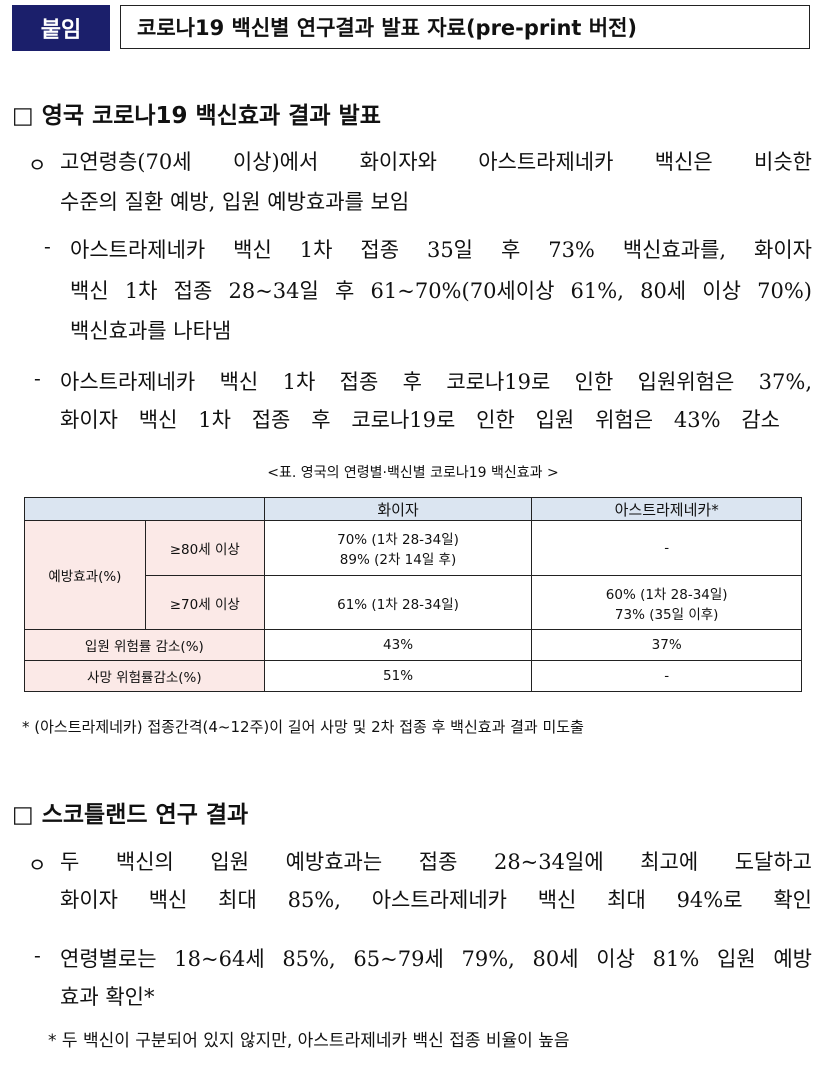 The image size is (826, 1073). I want to click on table-row: 입원 위험률 감소(%) 43% 37%, so click(413, 645).